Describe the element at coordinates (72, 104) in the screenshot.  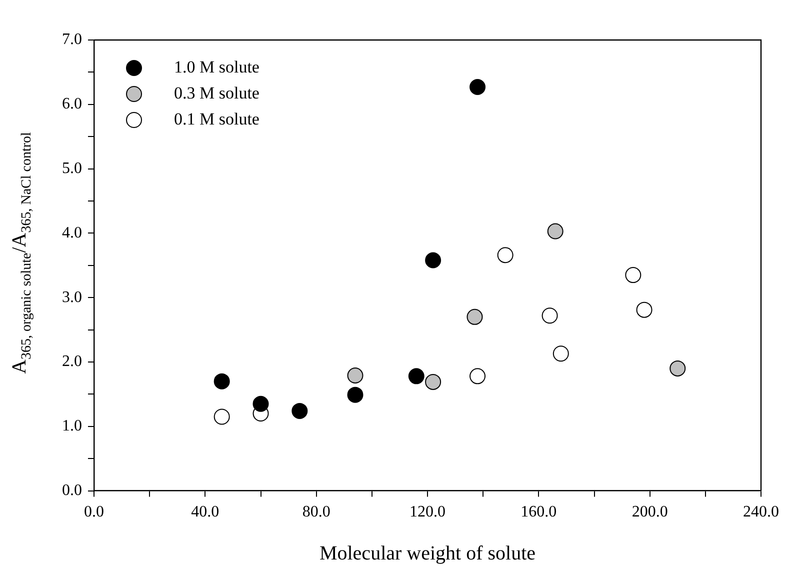
I see `y-tick-label: 6.0` at that location.